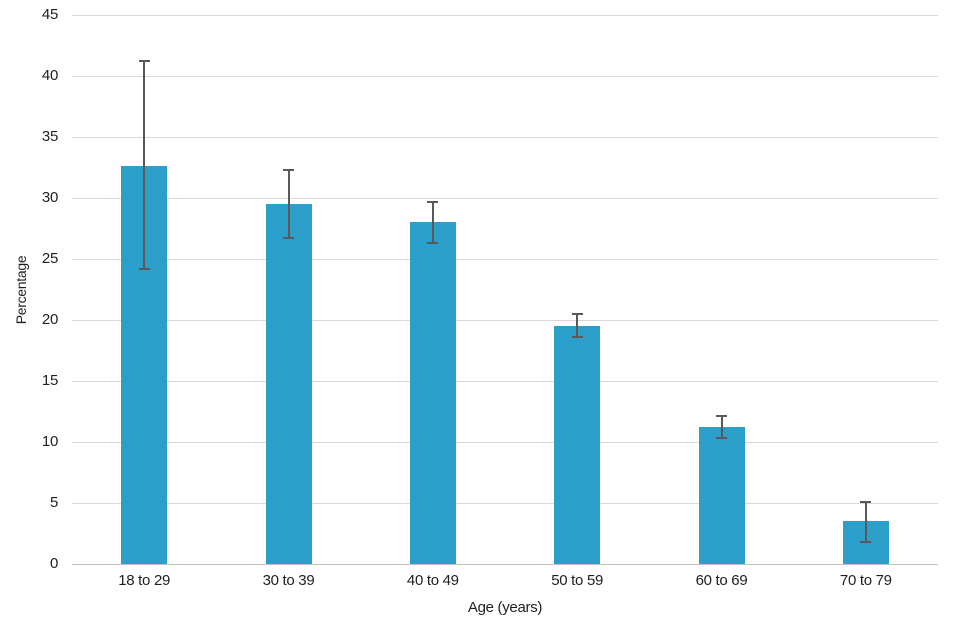 This screenshot has width=960, height=640. I want to click on x-tick-label: 50 to 59, so click(577, 580).